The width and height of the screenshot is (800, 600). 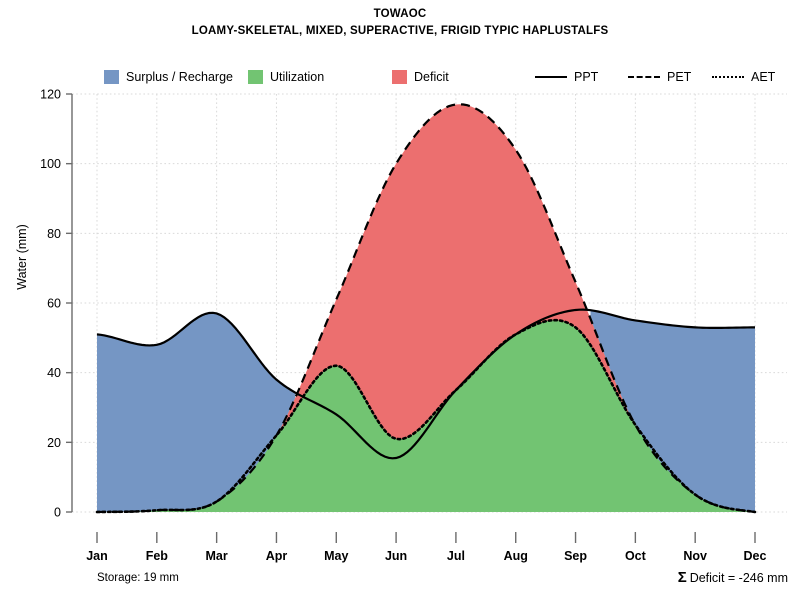 I want to click on total-deficit-text: Deficit = -246 mm, so click(x=738, y=578).